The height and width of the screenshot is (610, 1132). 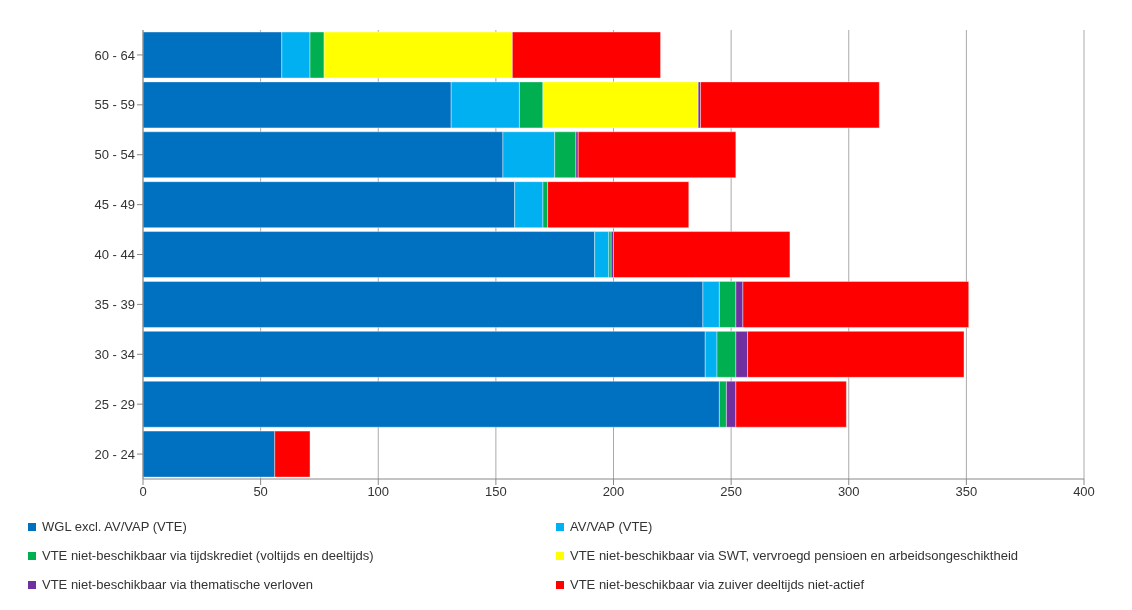 I want to click on x-tick-label: 100, so click(x=378, y=492).